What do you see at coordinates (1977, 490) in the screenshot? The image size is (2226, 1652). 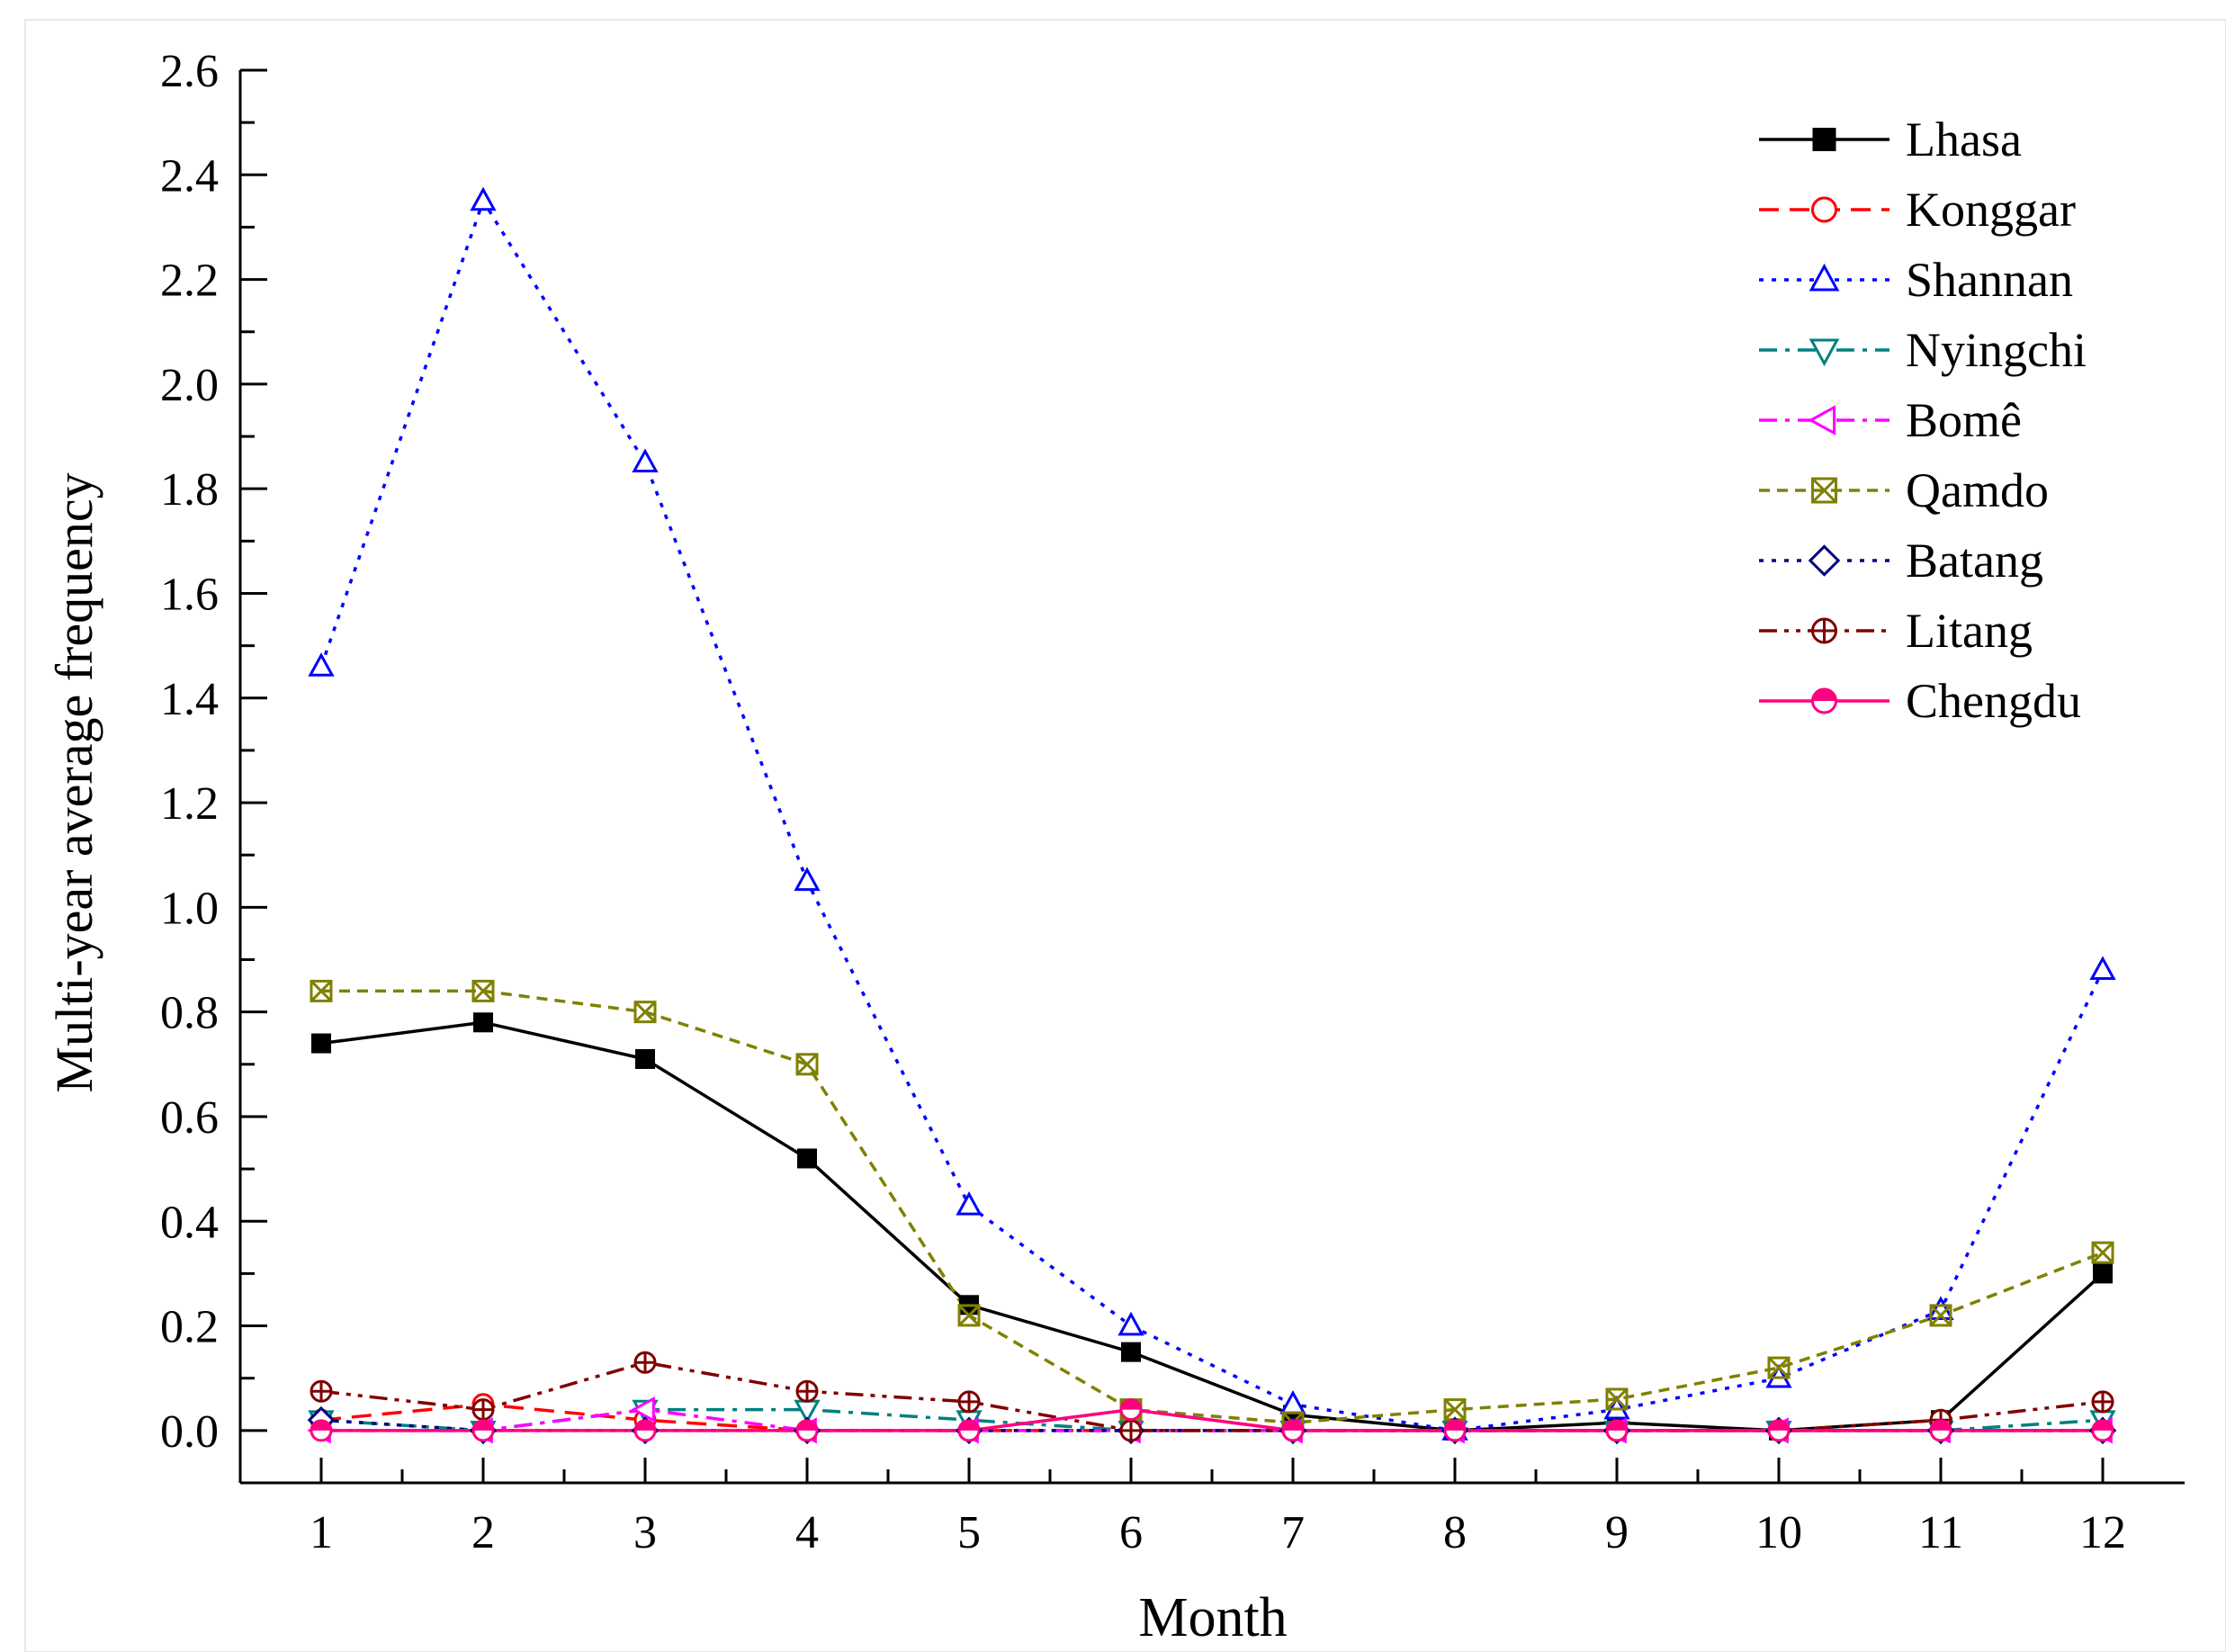 I see `legend-label: Qamdo` at bounding box center [1977, 490].